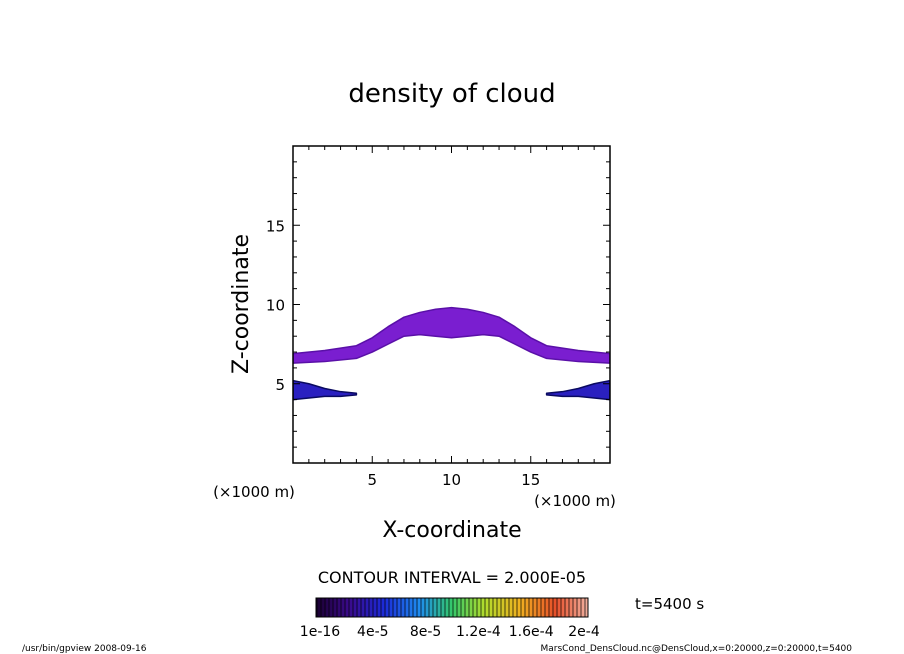  Describe the element at coordinates (254, 492) in the screenshot. I see `y-axis-unit: (×1000 m)` at that location.